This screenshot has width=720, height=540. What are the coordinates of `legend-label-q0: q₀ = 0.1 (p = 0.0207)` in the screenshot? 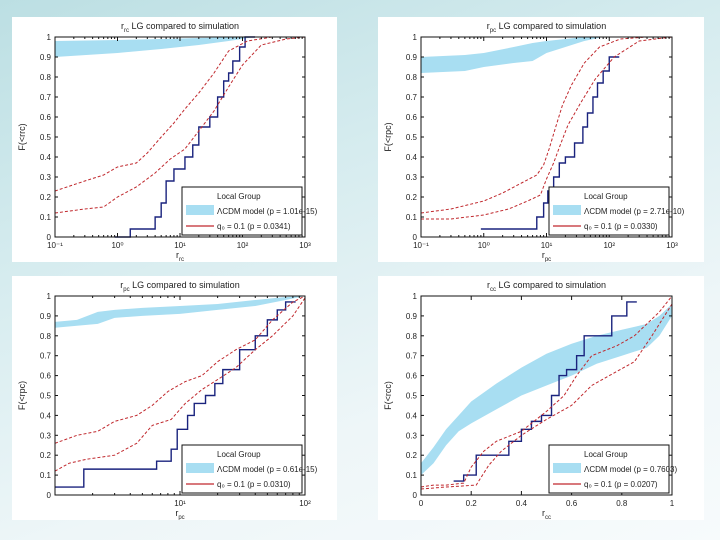 It's located at (621, 484).